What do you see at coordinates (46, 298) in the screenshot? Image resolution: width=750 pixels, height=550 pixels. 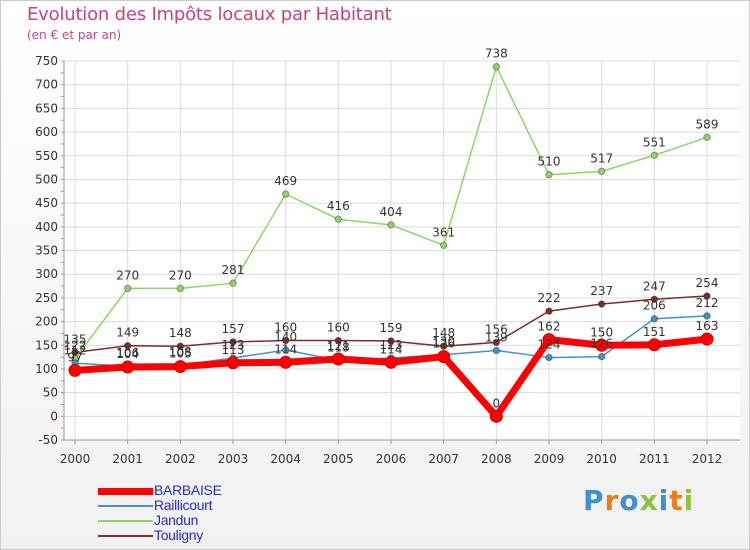 I see `y-tick-label: 250` at bounding box center [46, 298].